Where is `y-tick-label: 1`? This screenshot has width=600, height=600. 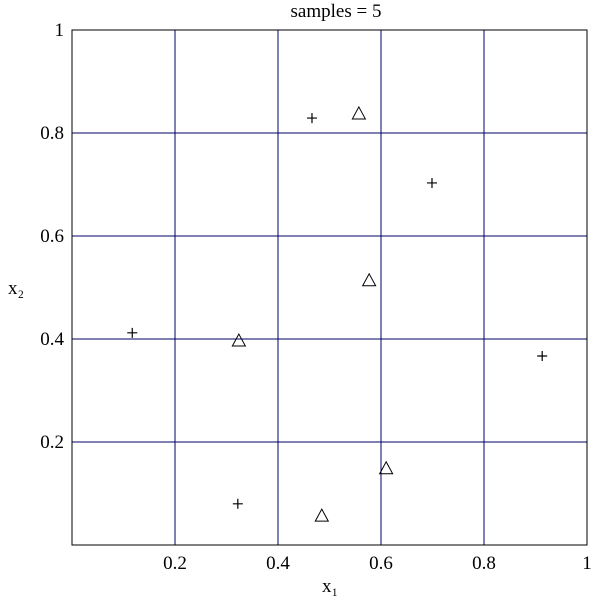
y-tick-label: 1 is located at coordinates (60, 30).